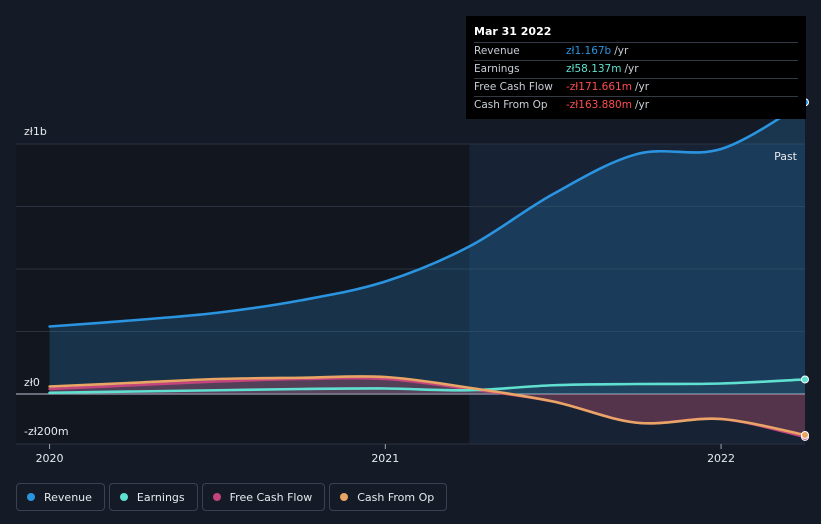 Image resolution: width=821 pixels, height=524 pixels. What do you see at coordinates (805, 434) in the screenshot?
I see `series-endpoint-cash-from-op` at bounding box center [805, 434].